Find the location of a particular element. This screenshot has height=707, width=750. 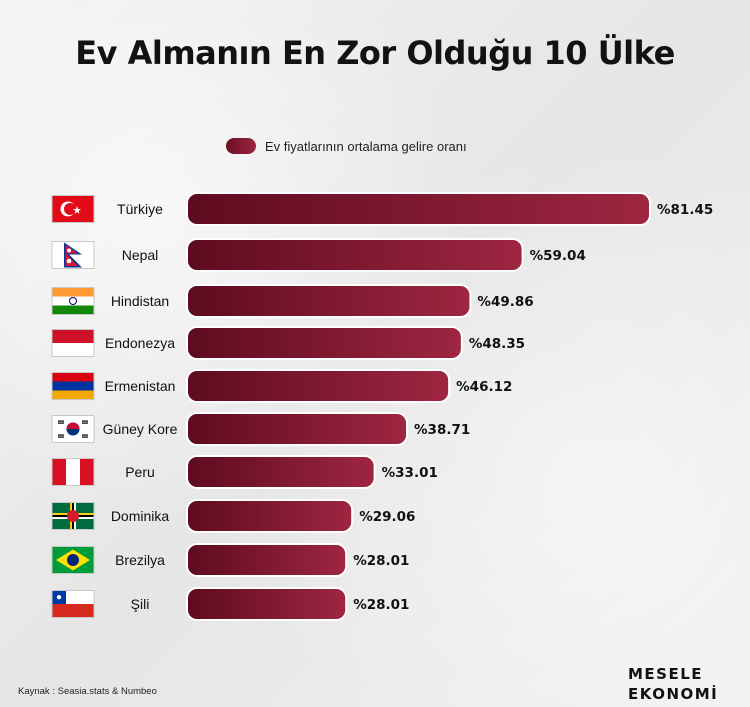

source-note: Kaynak : Seasia.stats & Numbeo is located at coordinates (87, 691).